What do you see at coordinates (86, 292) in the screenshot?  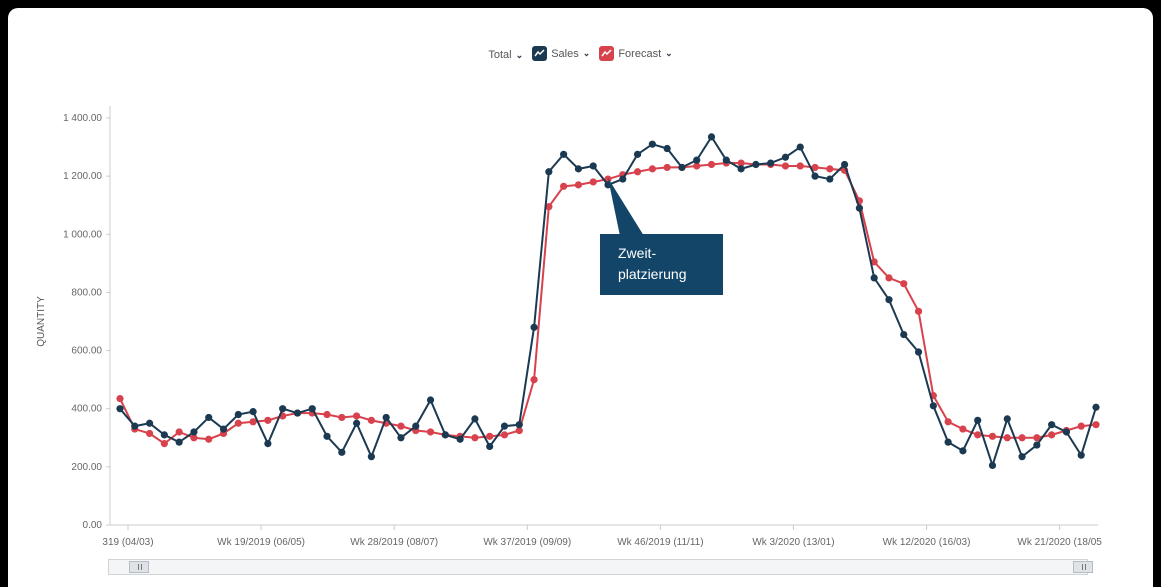 I see `y-tick-label: 800.00` at bounding box center [86, 292].